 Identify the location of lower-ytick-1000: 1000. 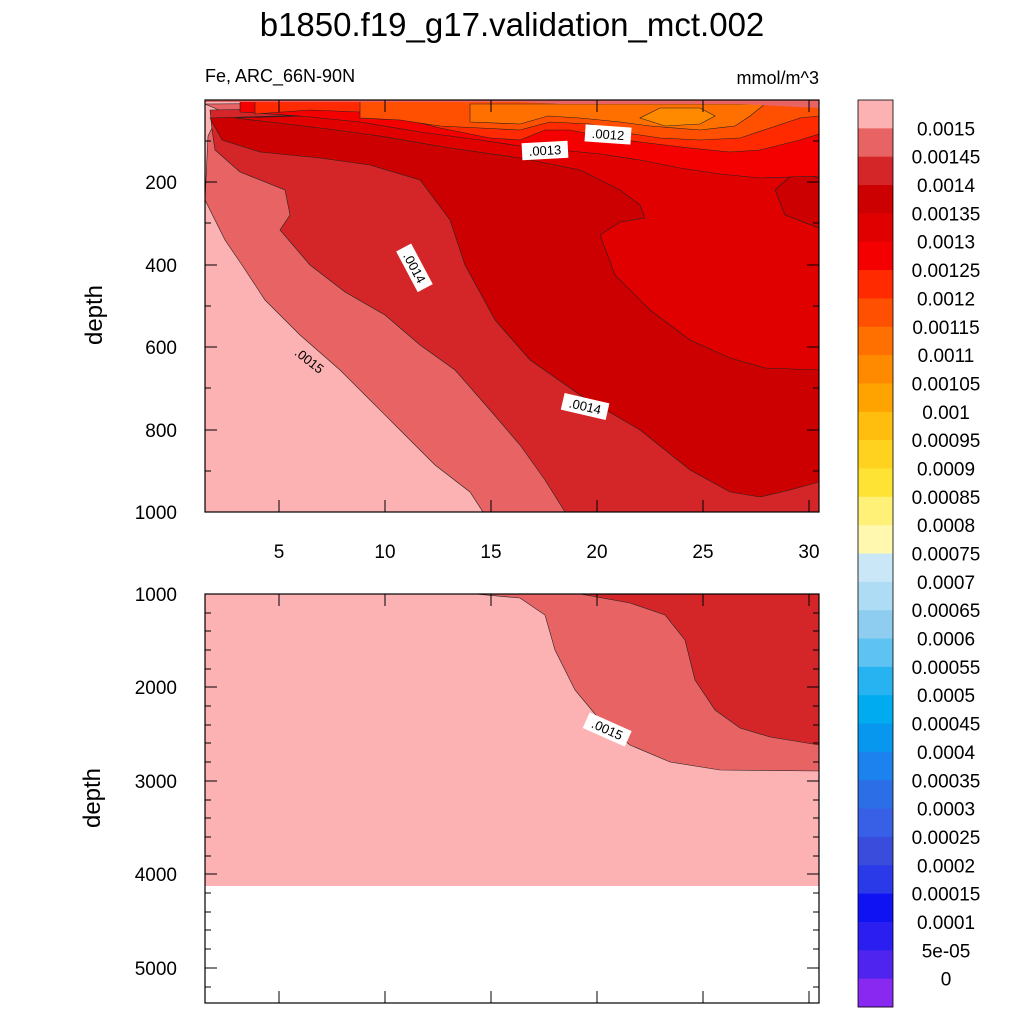
(156, 595).